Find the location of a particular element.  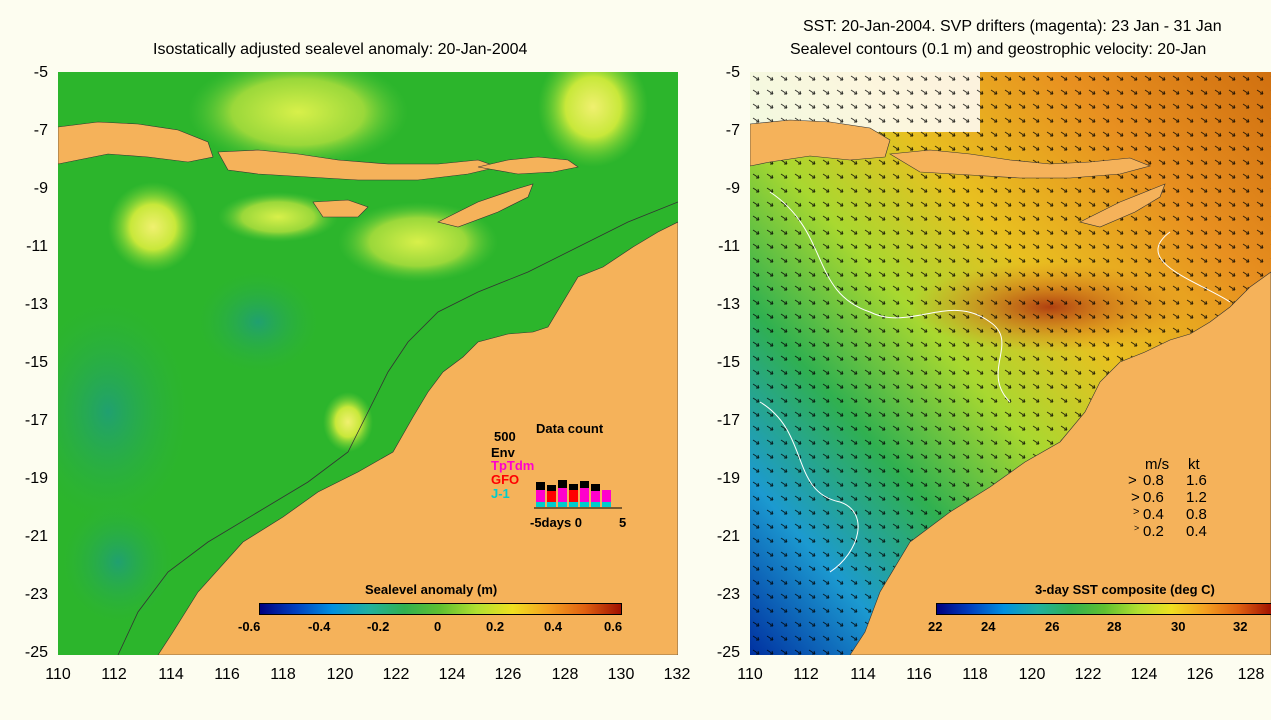

data-count-series-tptdm: TpTdm is located at coordinates (513, 465).